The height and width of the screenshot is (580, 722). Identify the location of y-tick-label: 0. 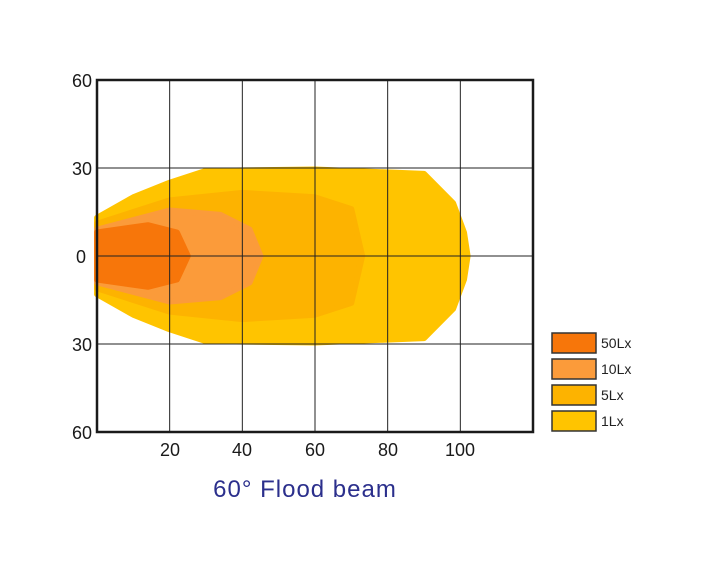
(81, 257).